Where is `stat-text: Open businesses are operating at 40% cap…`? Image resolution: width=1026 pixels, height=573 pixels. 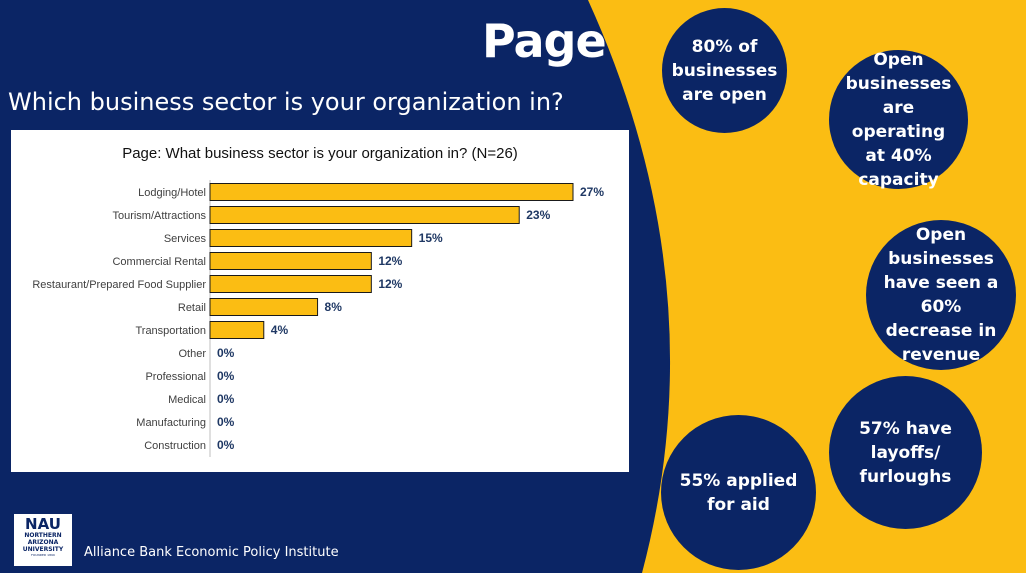 stat-text: Open businesses are operating at 40% cap… is located at coordinates (898, 119).